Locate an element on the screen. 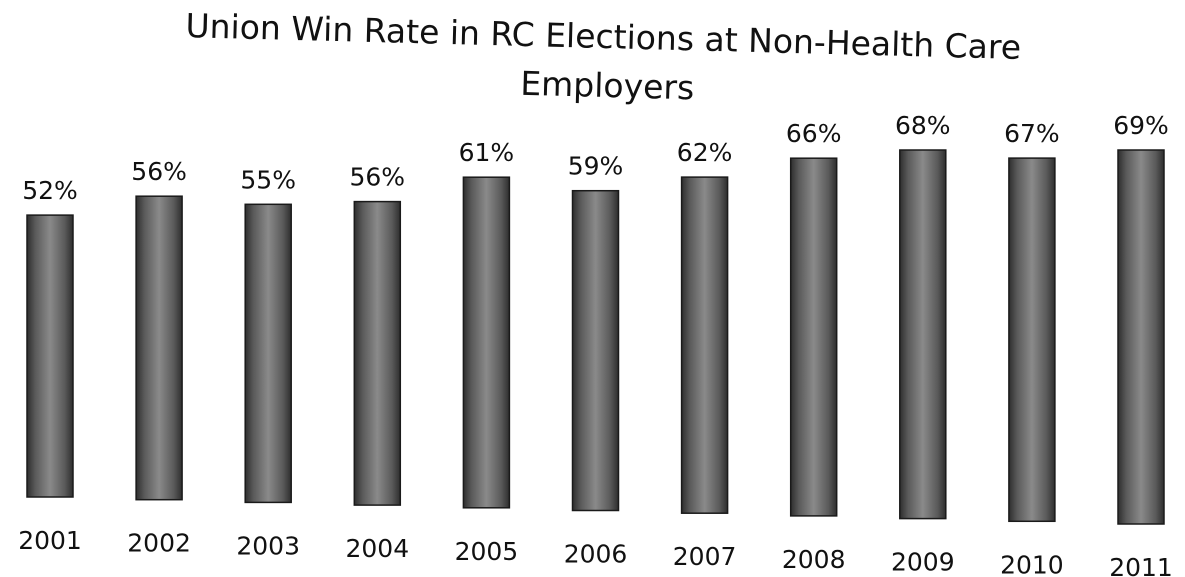 The height and width of the screenshot is (577, 1185). category-label-2002: 2002 is located at coordinates (159, 543).